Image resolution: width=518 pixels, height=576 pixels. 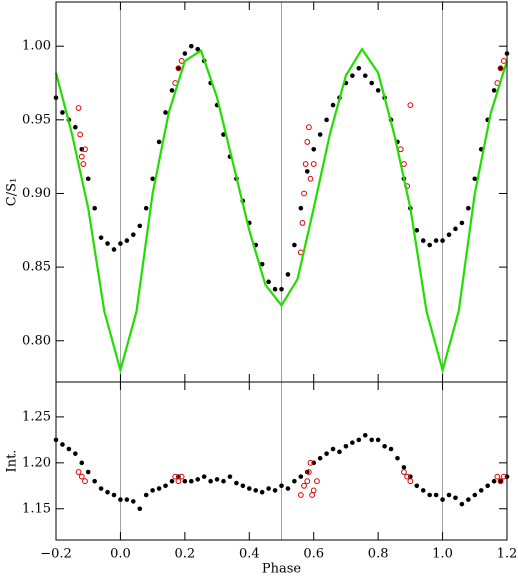 What do you see at coordinates (56, 554) in the screenshot?
I see `x-tick-label: −0.2` at bounding box center [56, 554].